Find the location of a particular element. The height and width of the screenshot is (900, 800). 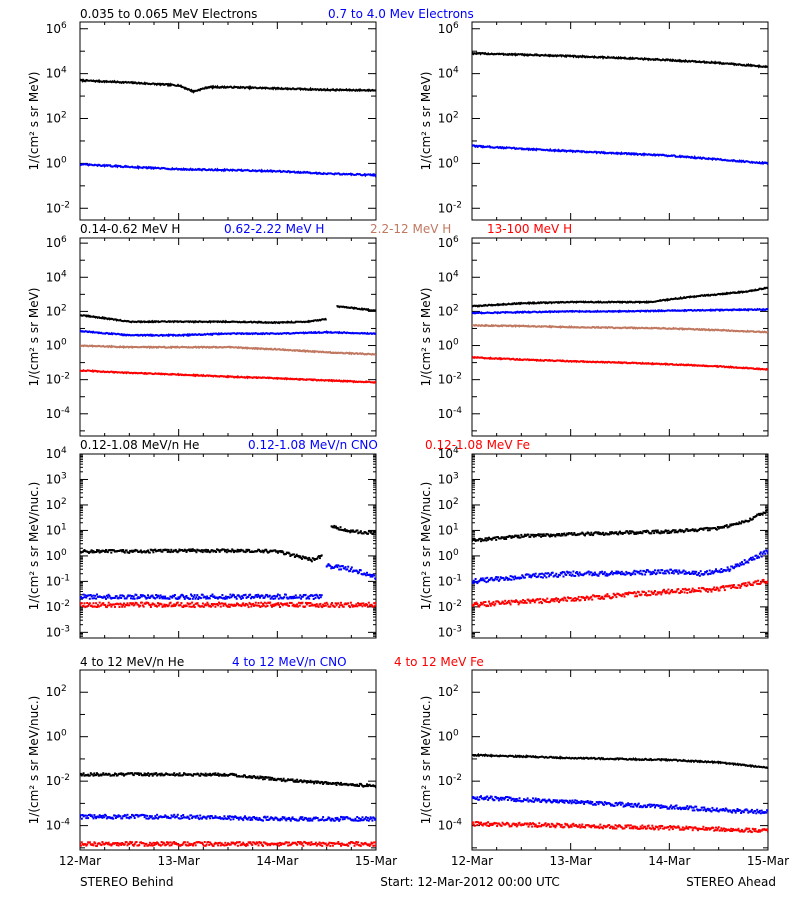

y-tick-label: 10-4 is located at coordinates (58, 825).